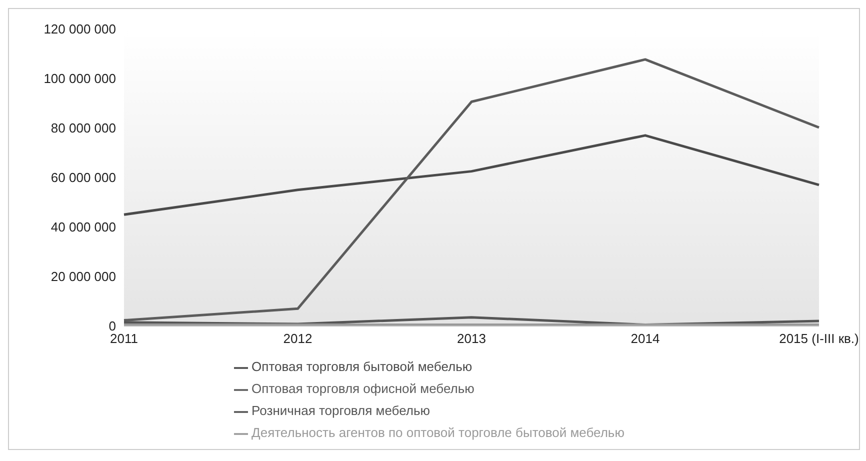 The image size is (866, 461). I want to click on legend-label: Оптовая торговля бытовой мебелью, so click(362, 366).